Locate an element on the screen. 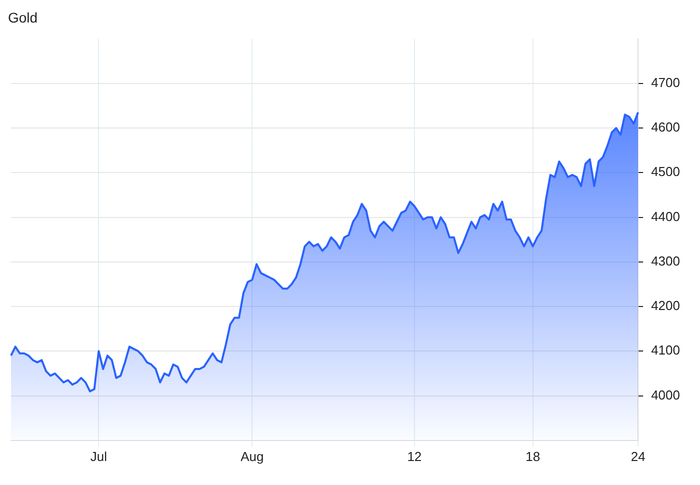 This screenshot has width=700, height=485. y-tick-label: 4100 is located at coordinates (665, 350).